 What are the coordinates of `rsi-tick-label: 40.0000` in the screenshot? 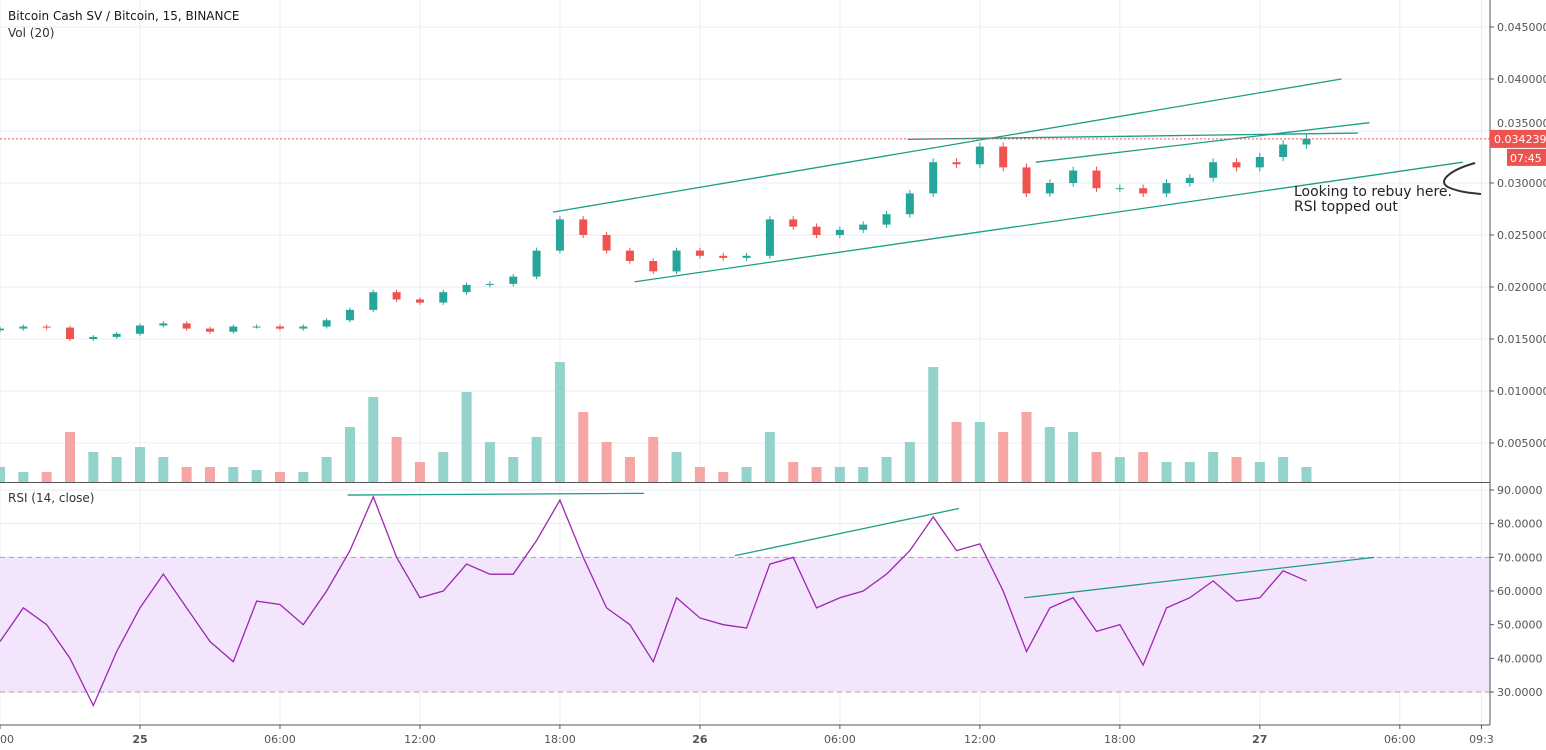 It's located at (1520, 658).